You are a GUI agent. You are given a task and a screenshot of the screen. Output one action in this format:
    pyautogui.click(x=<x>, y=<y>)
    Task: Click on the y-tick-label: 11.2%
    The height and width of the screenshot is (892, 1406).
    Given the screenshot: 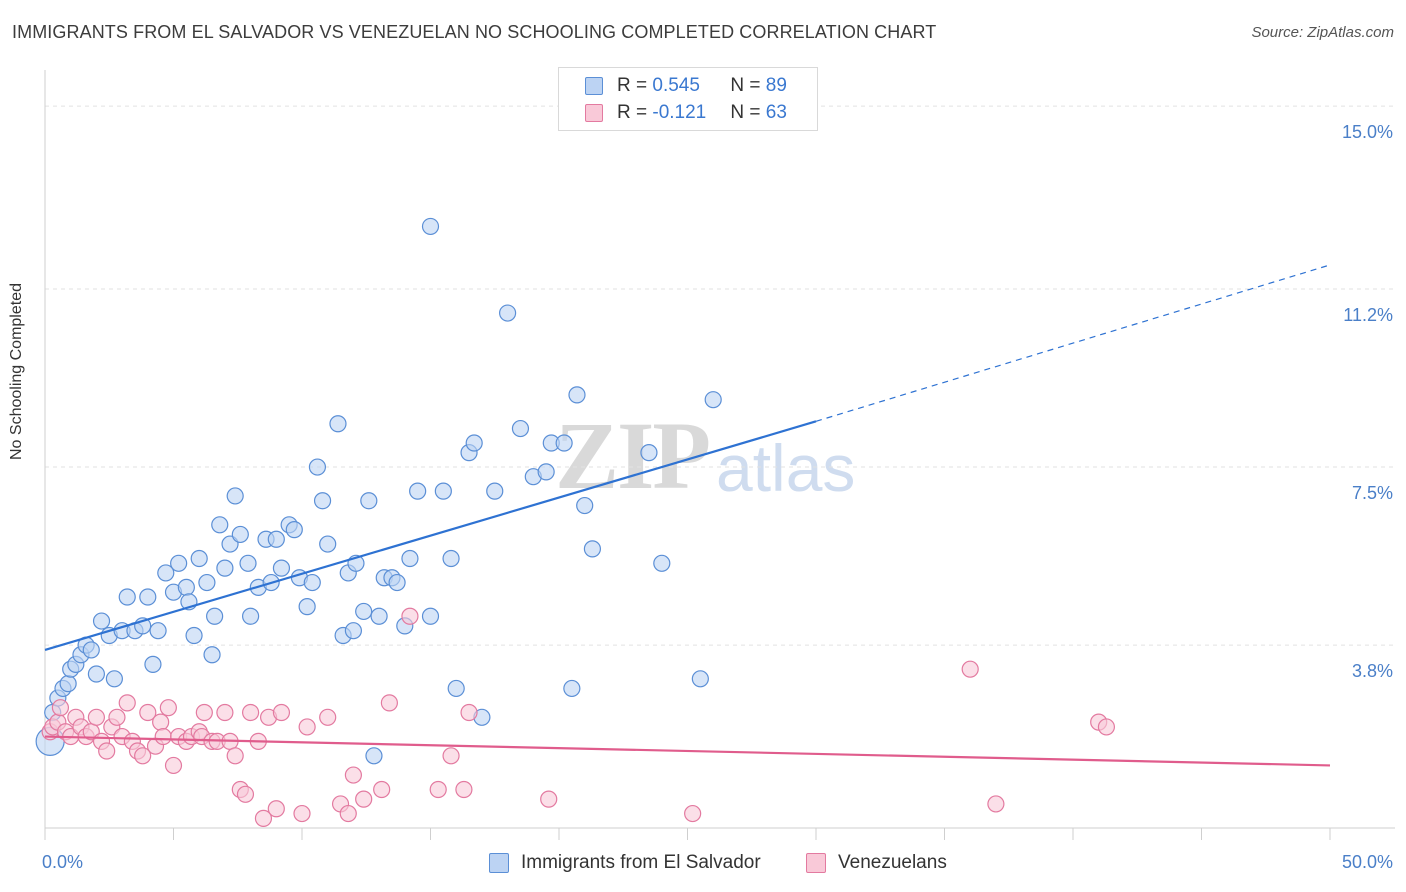 What is the action you would take?
    pyautogui.click(x=1368, y=314)
    